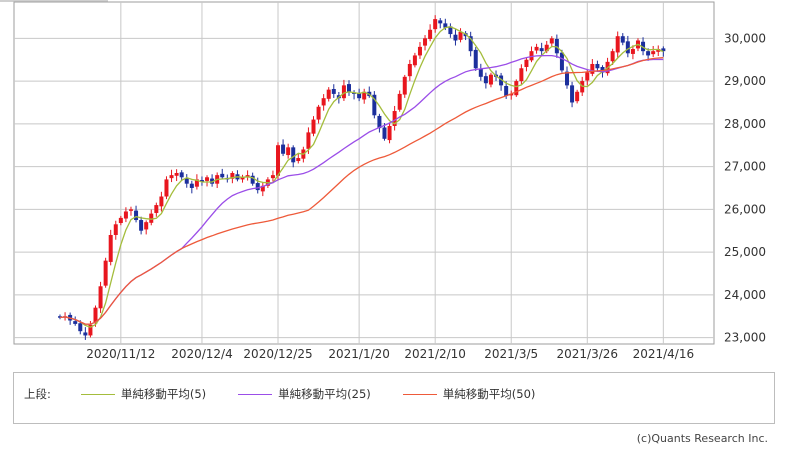 The image size is (800, 462). Describe the element at coordinates (359, 354) in the screenshot. I see `x-tick-label: 2021/1/20` at that location.